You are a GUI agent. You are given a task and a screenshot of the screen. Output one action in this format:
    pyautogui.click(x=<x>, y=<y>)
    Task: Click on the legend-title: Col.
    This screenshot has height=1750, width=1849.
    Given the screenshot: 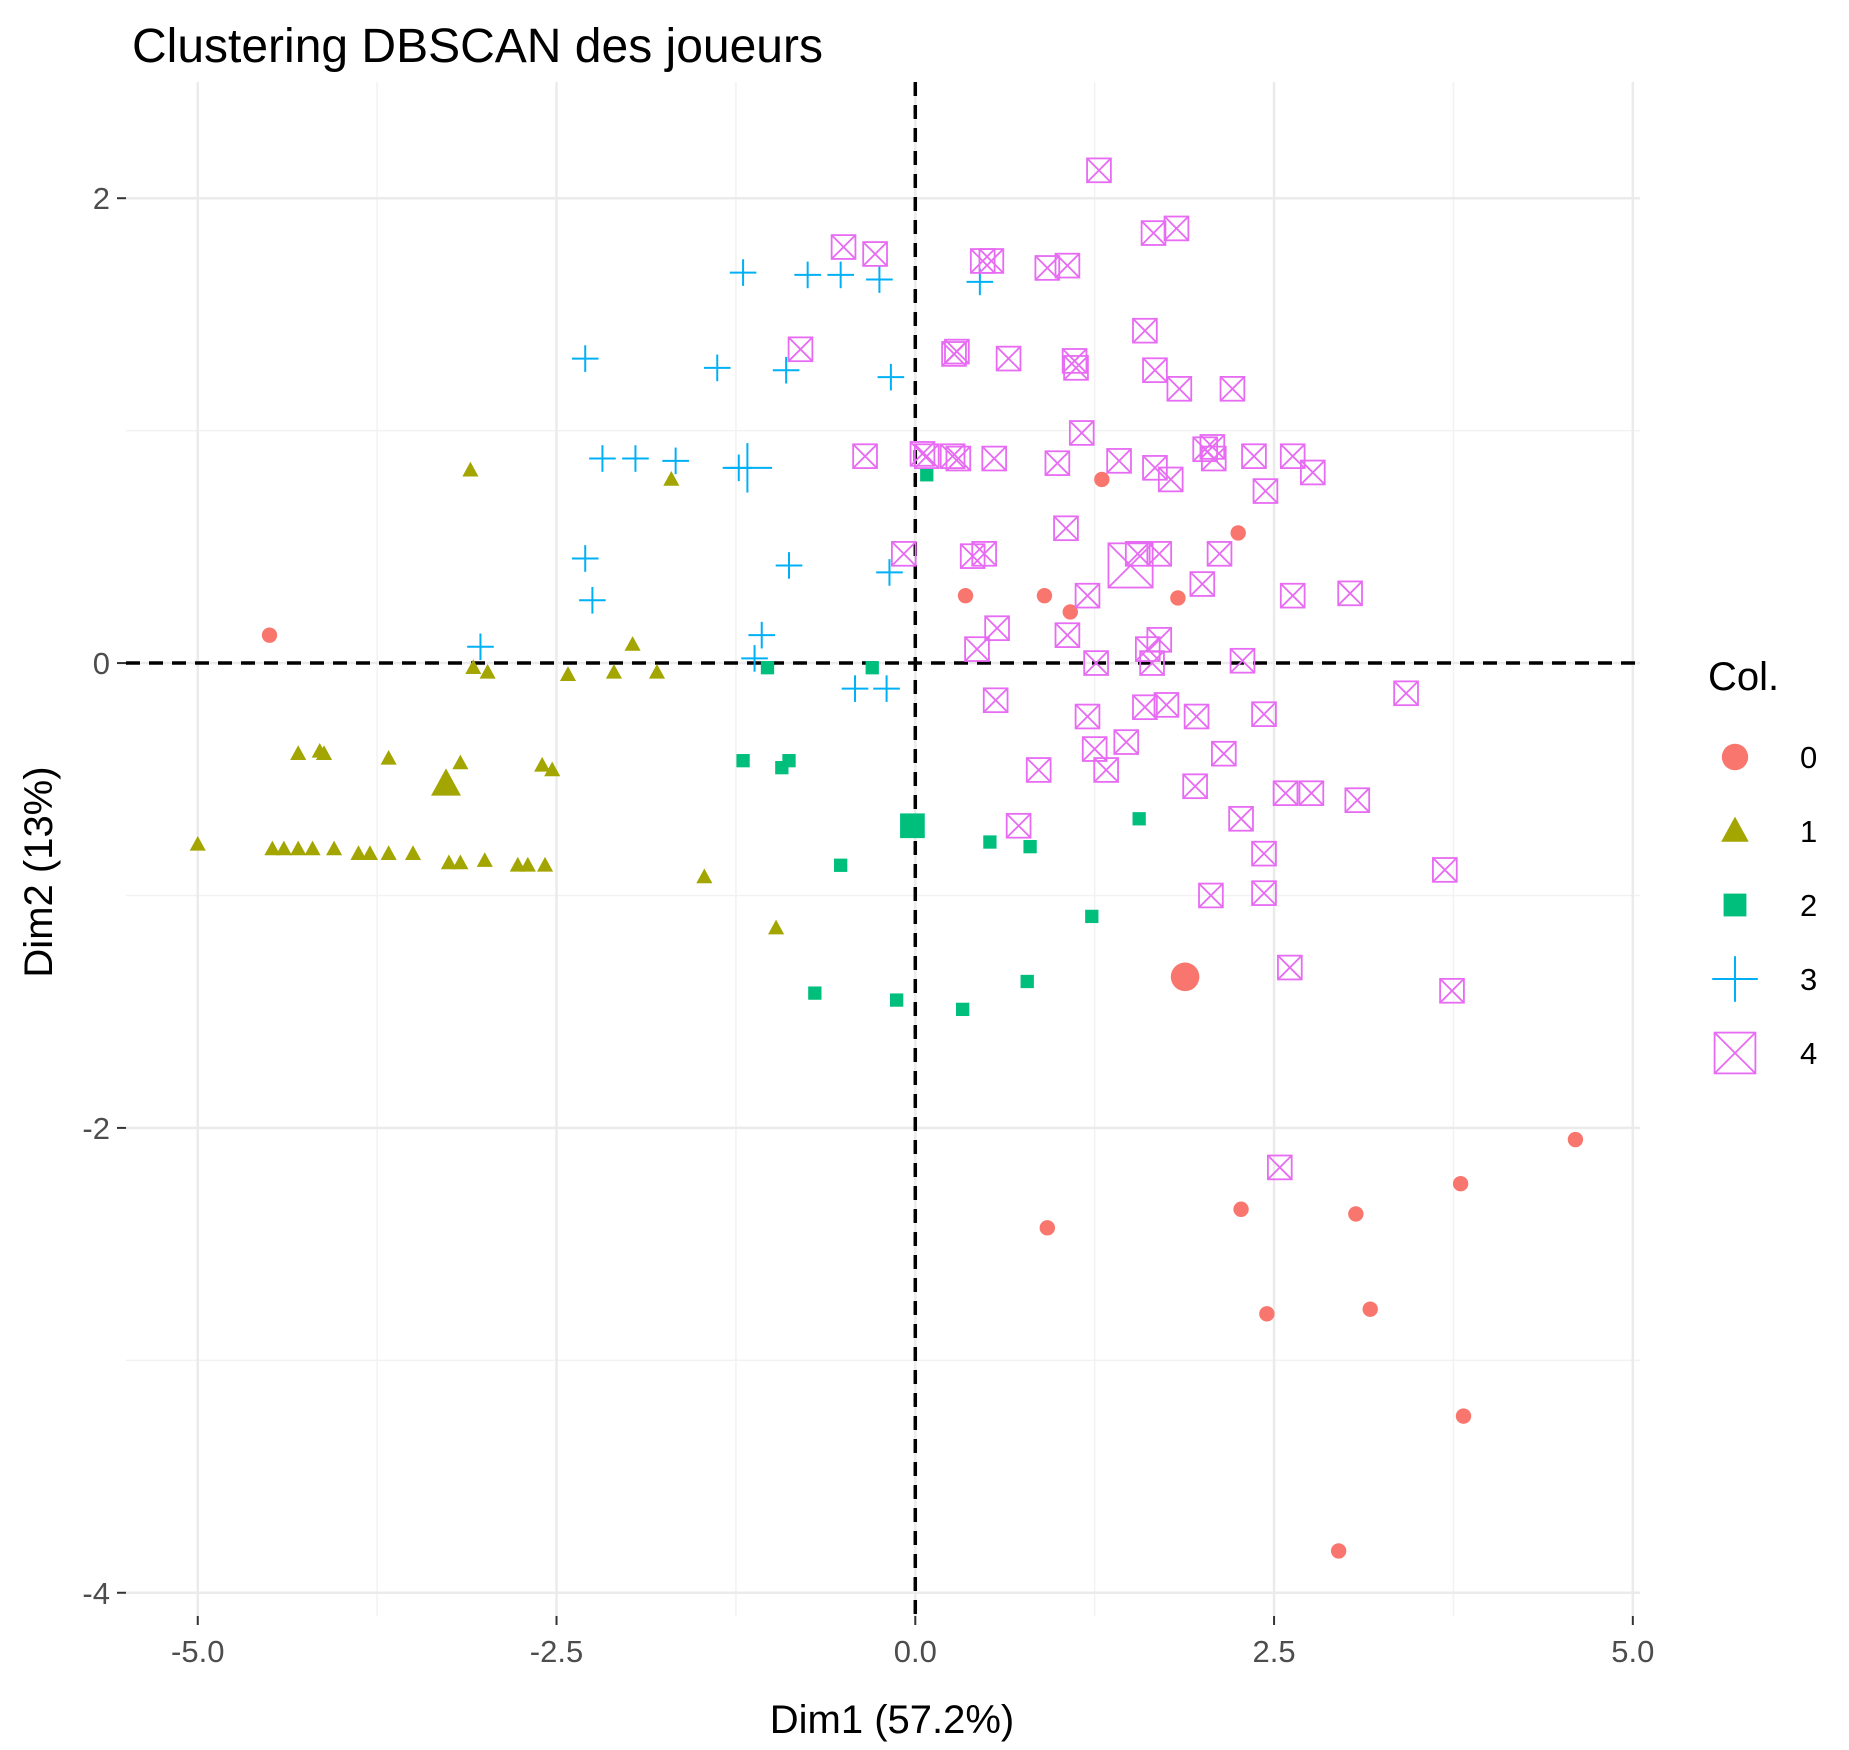 What is the action you would take?
    pyautogui.click(x=1743, y=677)
    